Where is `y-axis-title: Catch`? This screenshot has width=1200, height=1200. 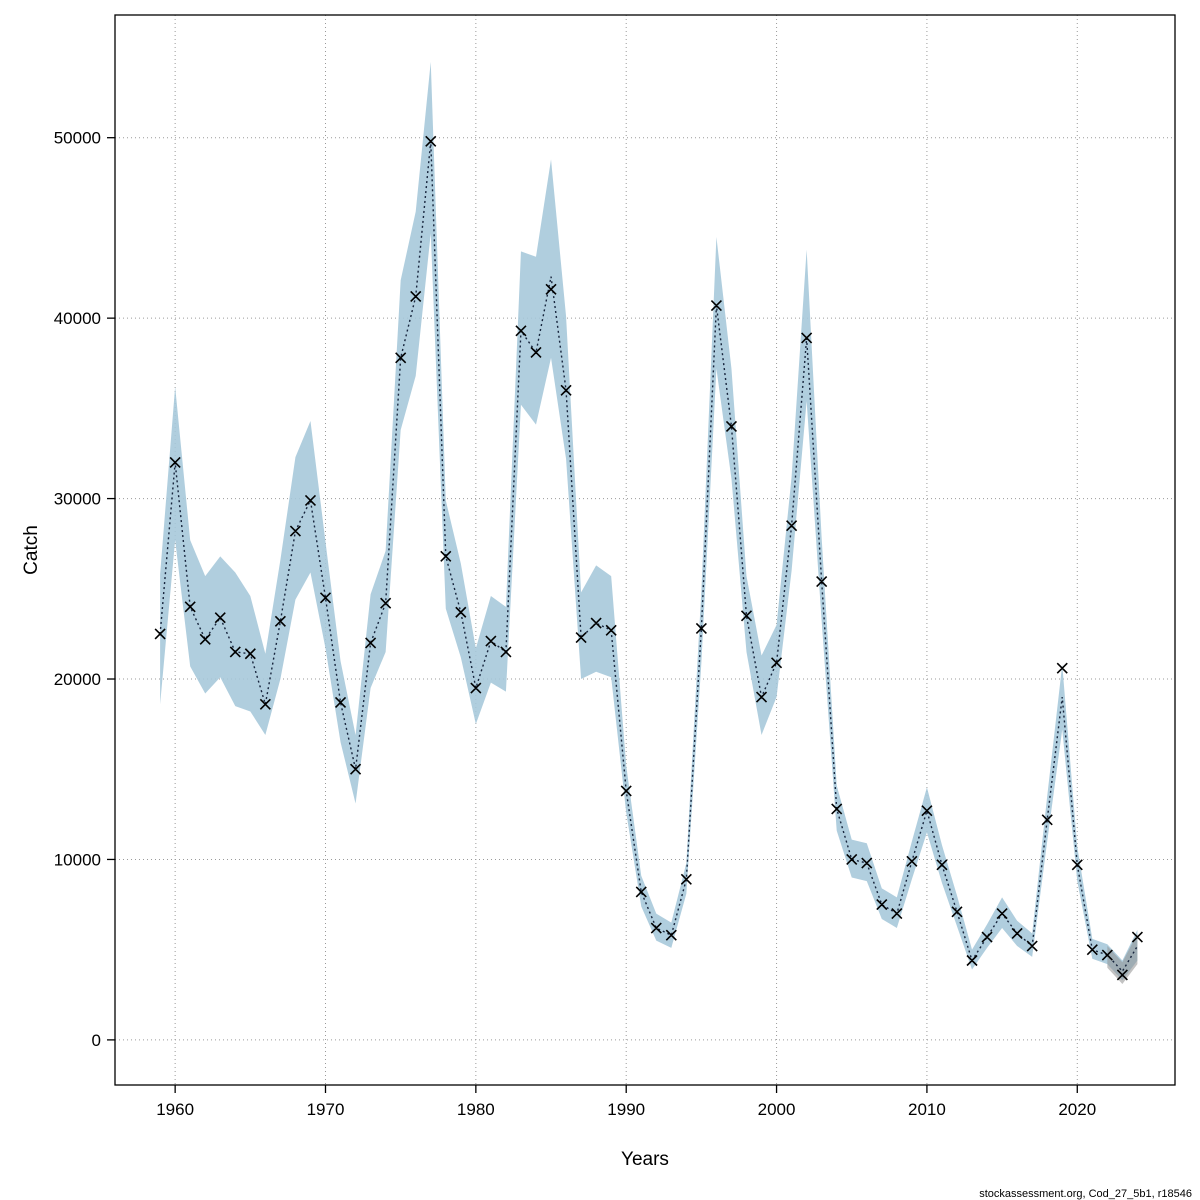 y-axis-title: Catch is located at coordinates (31, 550).